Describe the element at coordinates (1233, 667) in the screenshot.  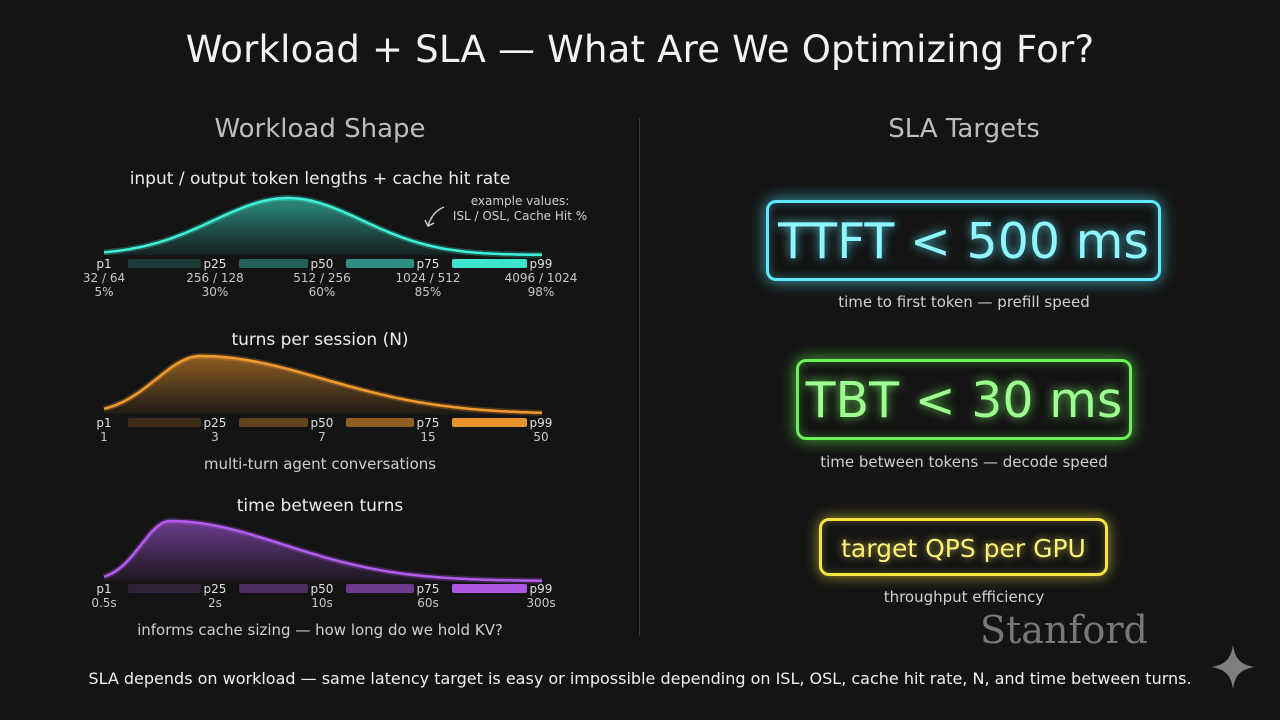
I see `sparkle-icon` at that location.